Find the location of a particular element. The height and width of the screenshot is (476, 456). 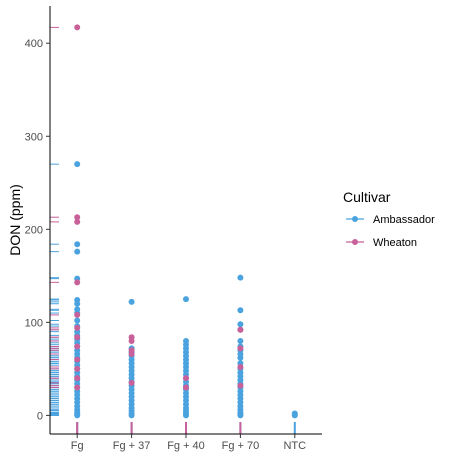

x-tick-label: Fg is located at coordinates (77, 446).